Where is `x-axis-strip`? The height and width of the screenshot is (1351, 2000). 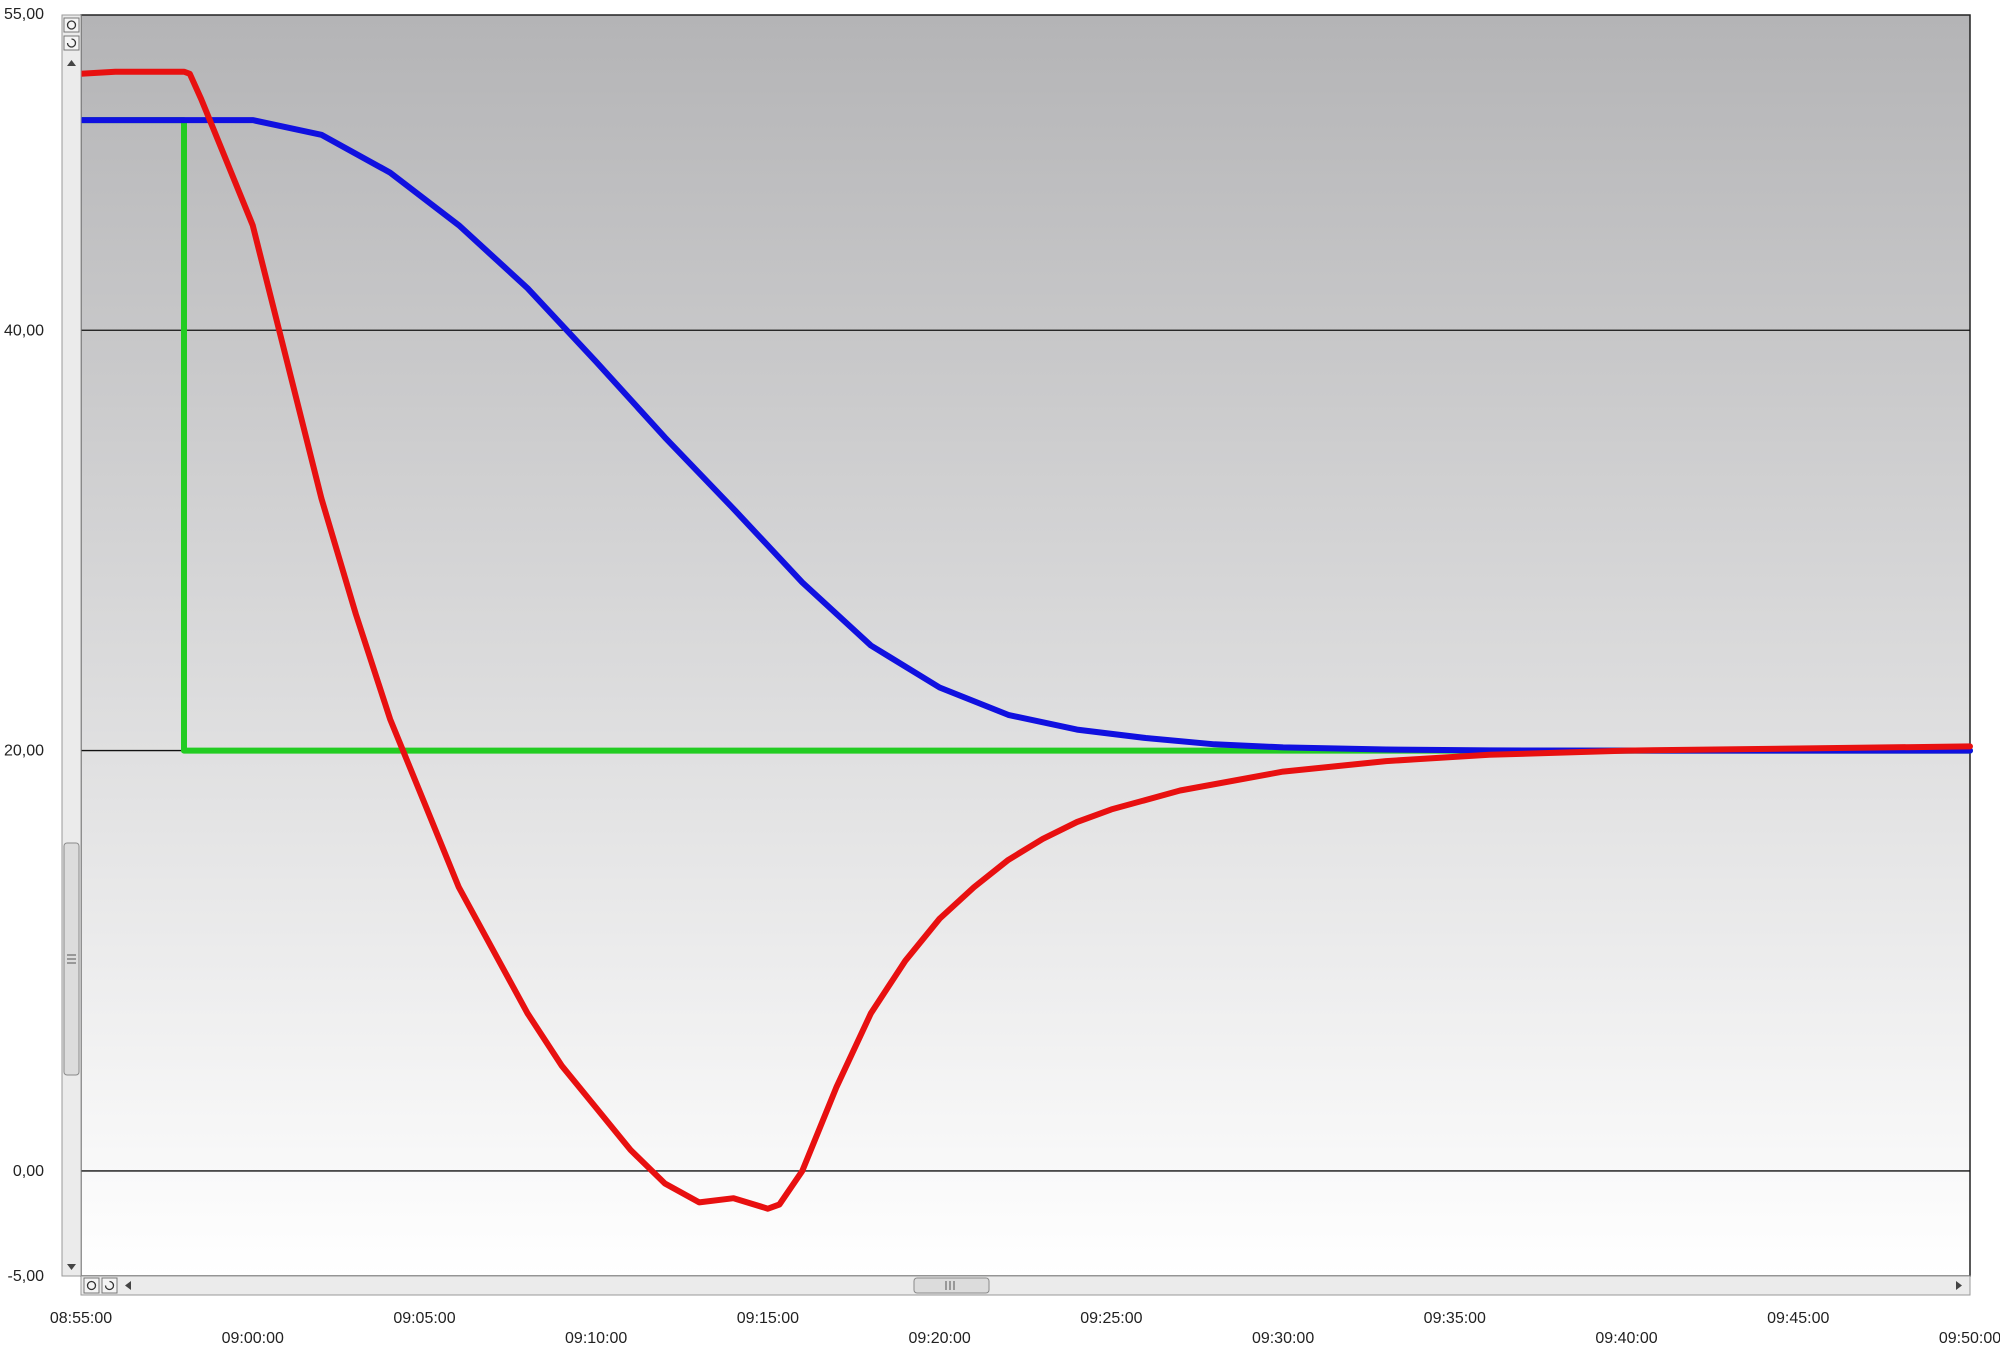
x-axis-strip is located at coordinates (1025, 1285).